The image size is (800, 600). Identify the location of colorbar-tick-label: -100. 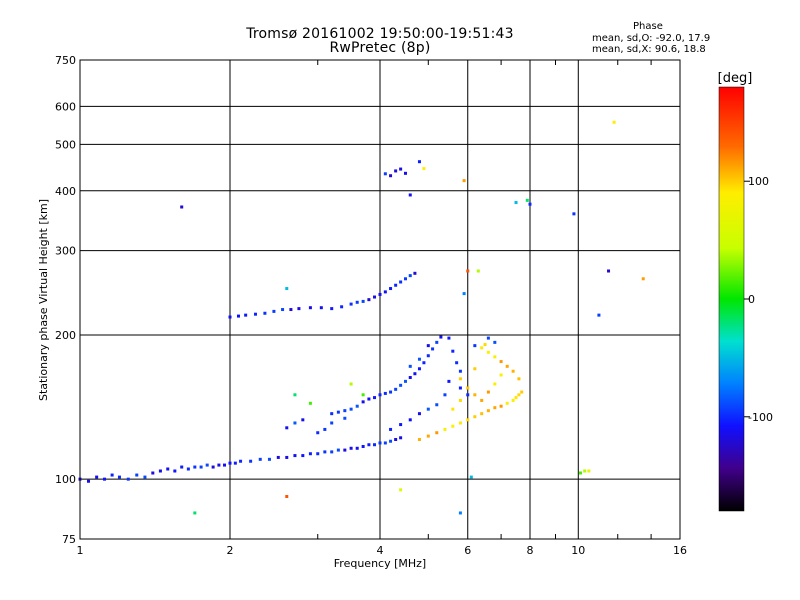
(760, 417).